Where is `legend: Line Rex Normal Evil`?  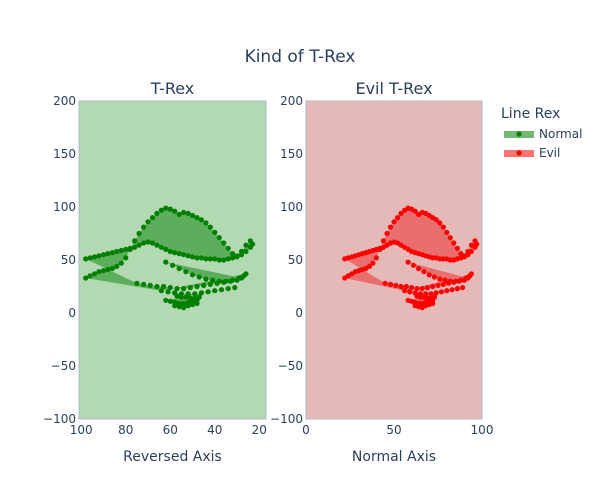 legend: Line Rex Normal Evil is located at coordinates (541, 133).